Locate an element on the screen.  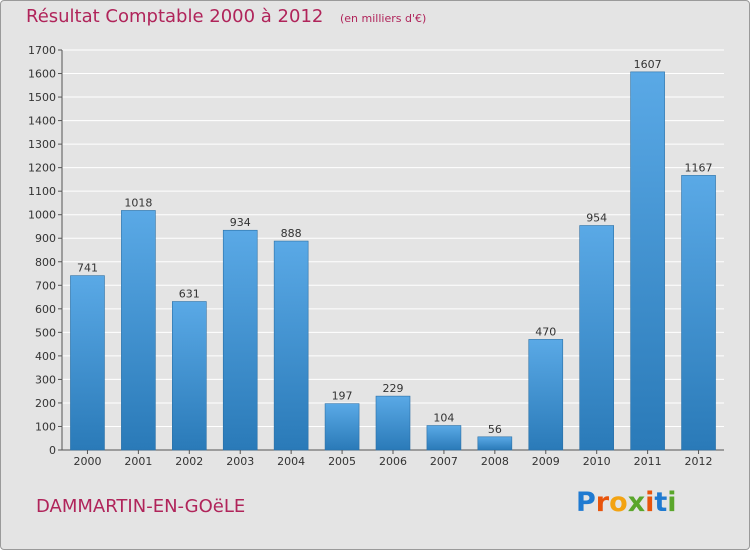
y-tick-label: 900 is located at coordinates (45, 238).